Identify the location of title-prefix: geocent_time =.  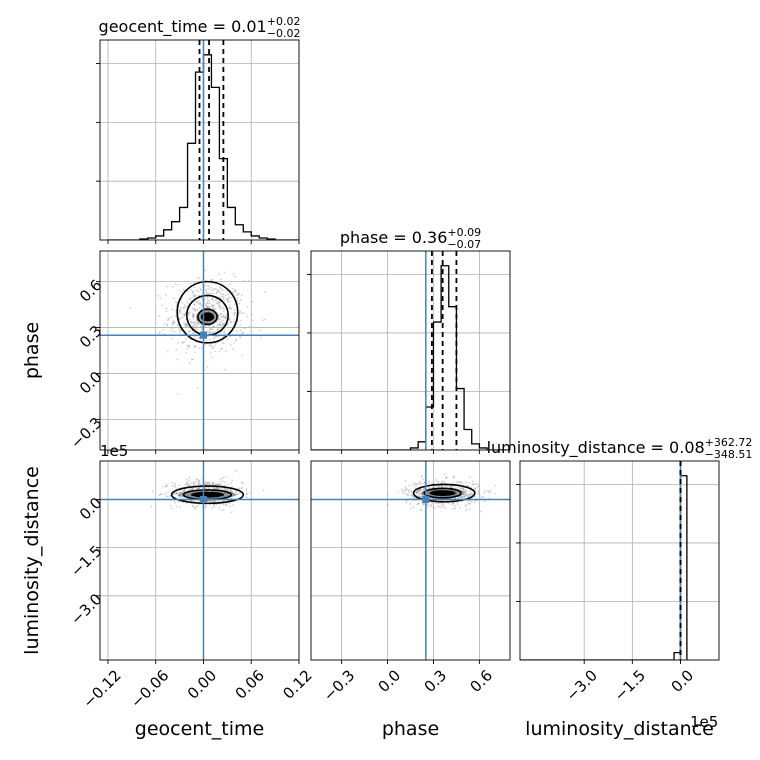
(165, 27).